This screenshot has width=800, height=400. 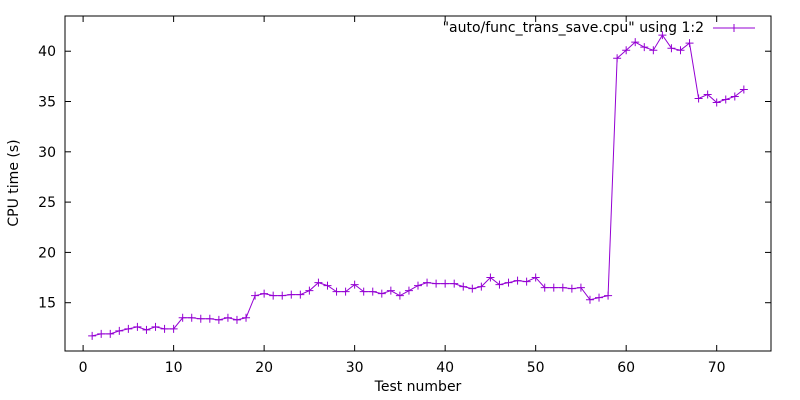 What do you see at coordinates (536, 368) in the screenshot?
I see `x-tick-label: 50` at bounding box center [536, 368].